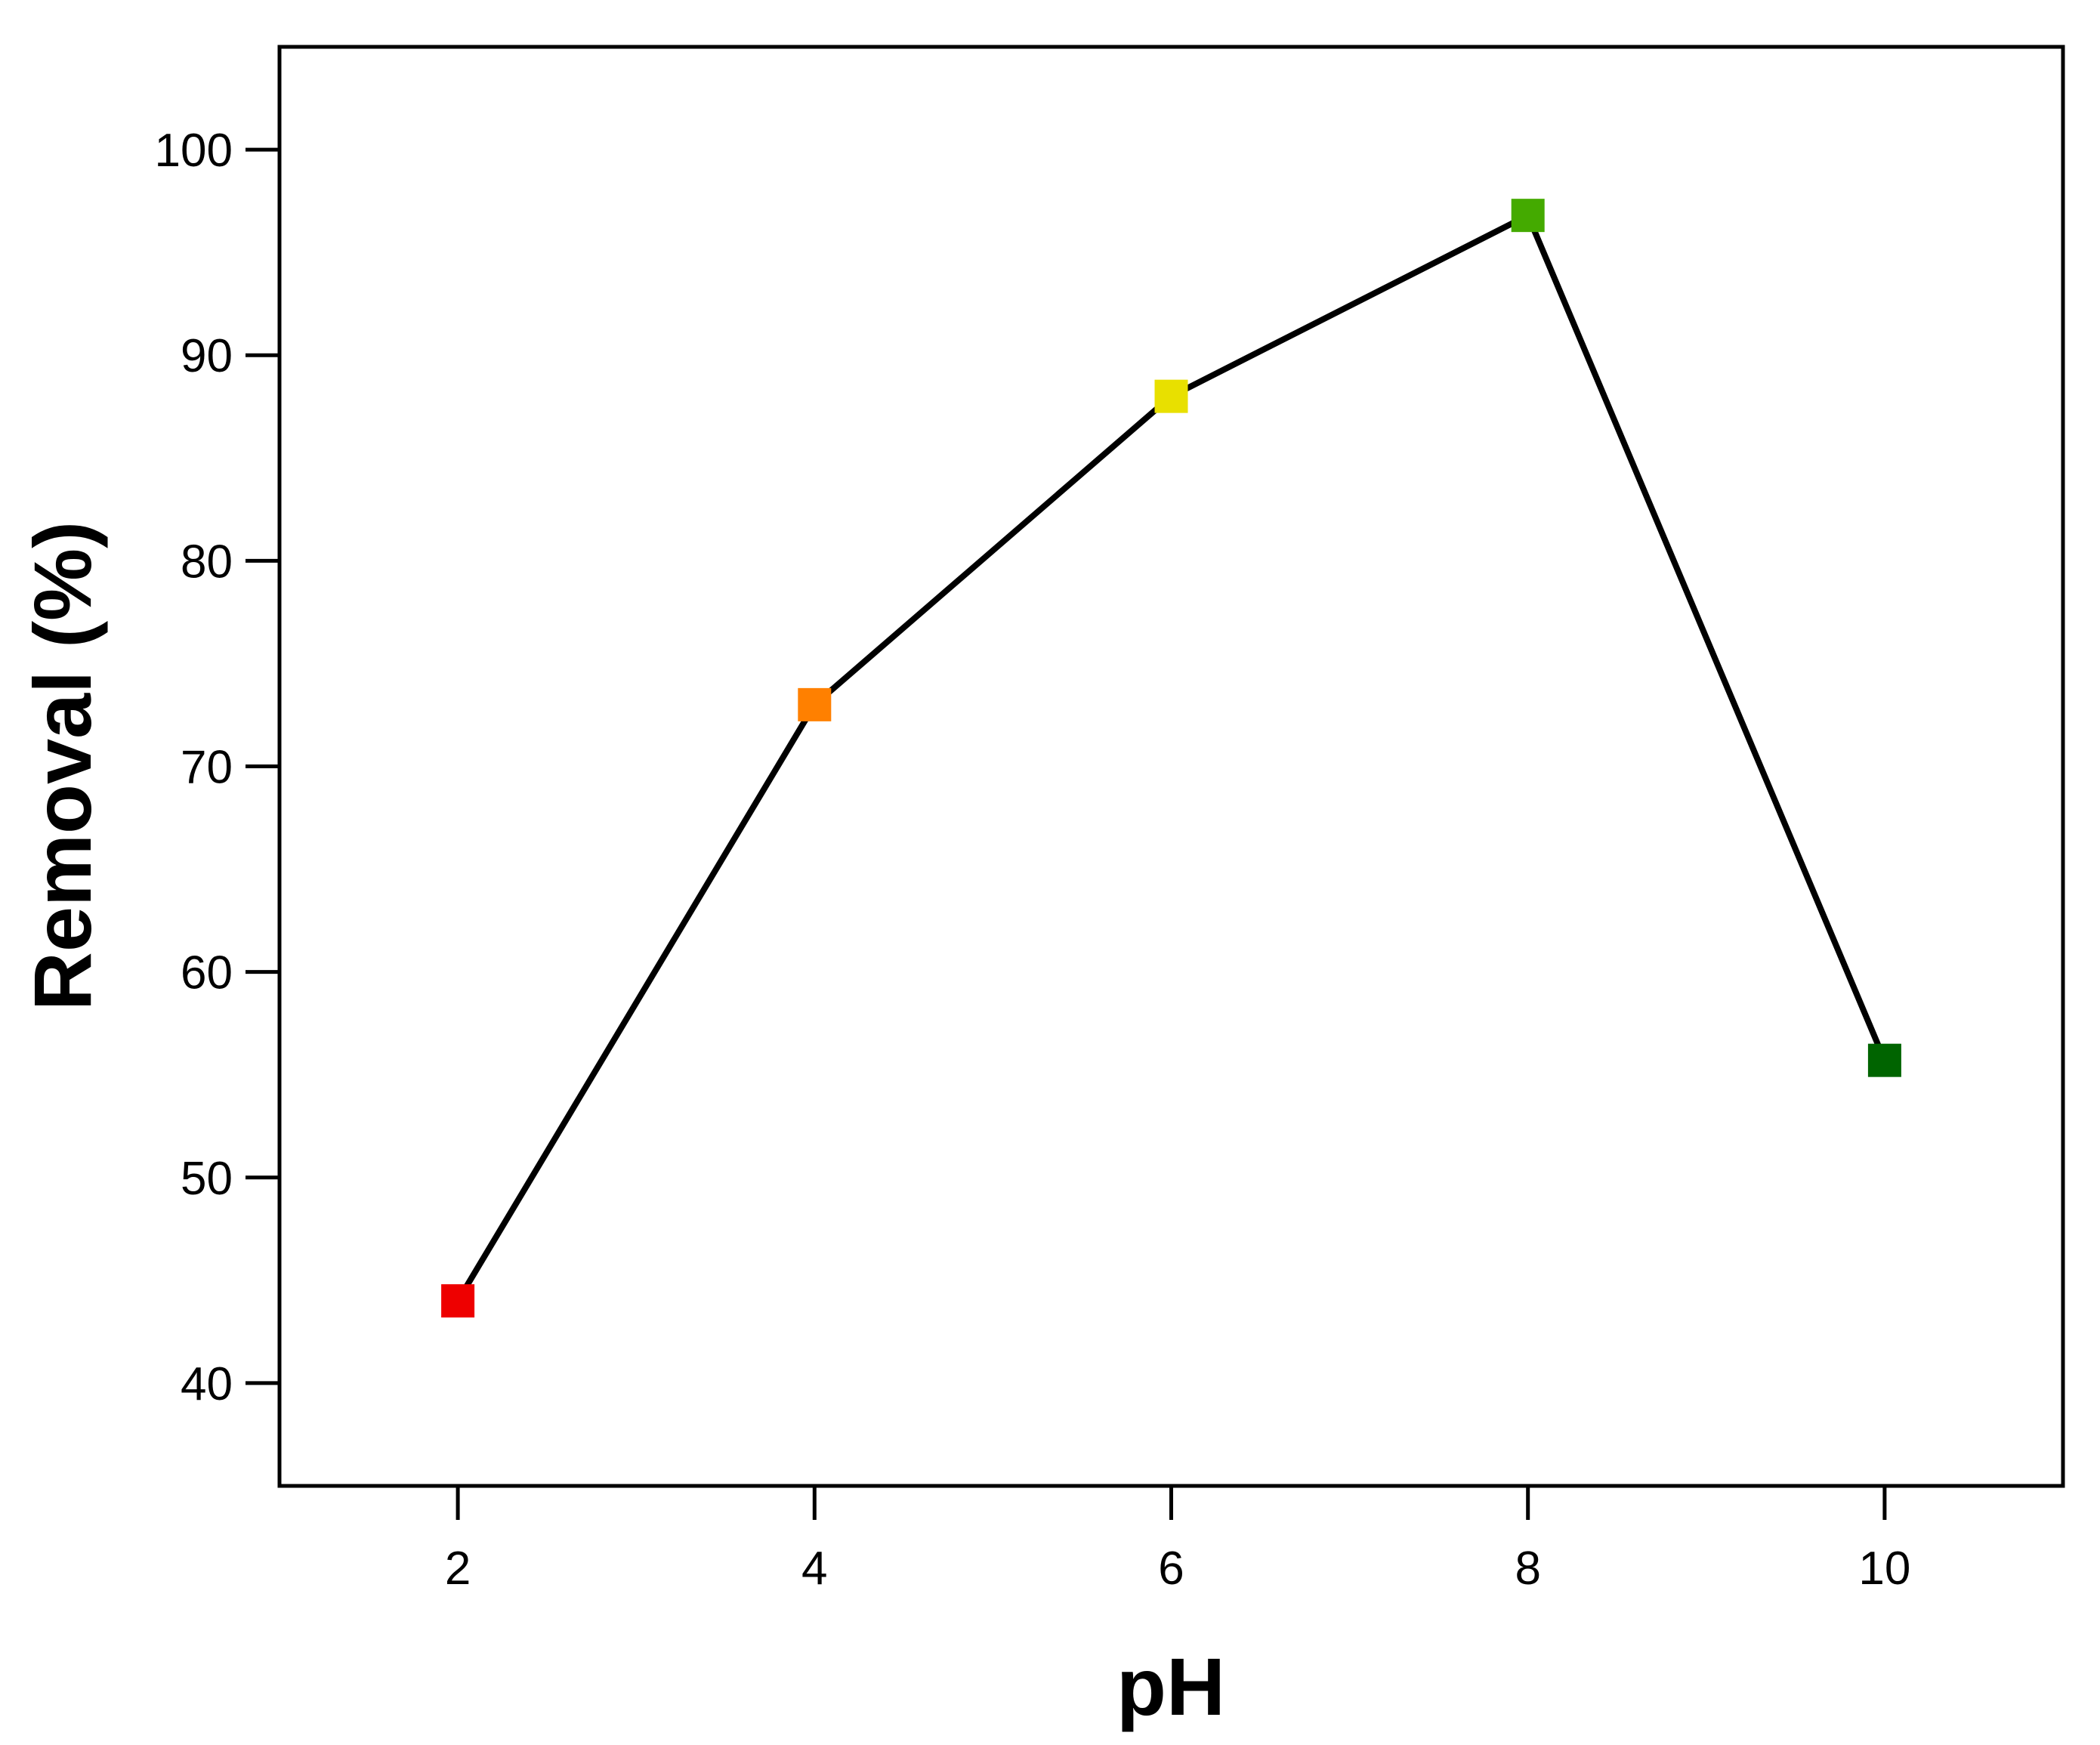 This screenshot has width=2100, height=1745. What do you see at coordinates (194, 151) in the screenshot?
I see `y-tick-label: 100` at bounding box center [194, 151].